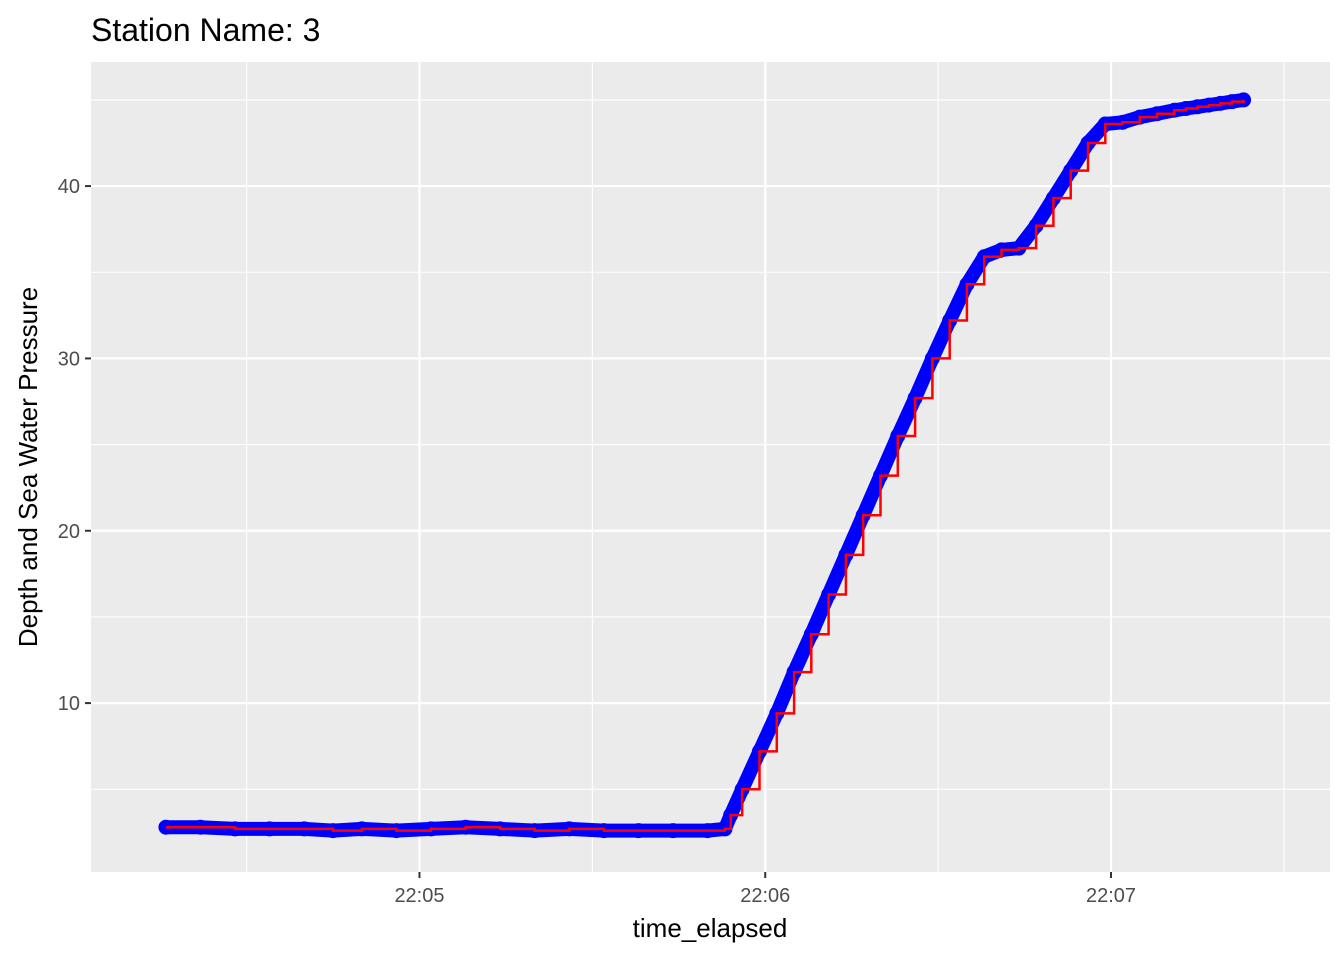 The height and width of the screenshot is (960, 1344). What do you see at coordinates (205, 30) in the screenshot?
I see `chart-title: Station Name: 3` at bounding box center [205, 30].